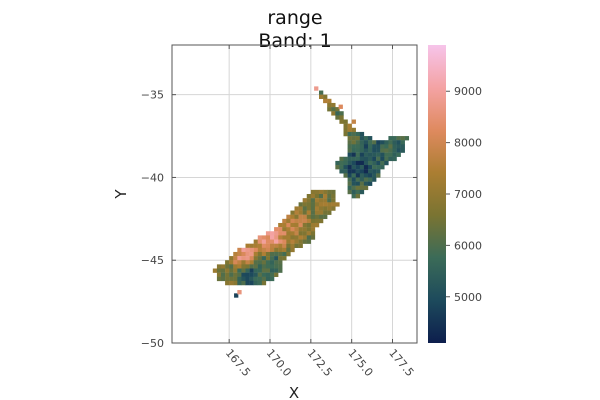  What do you see at coordinates (401, 363) in the screenshot?
I see `x-tick-label-4: 177.5` at bounding box center [401, 363].